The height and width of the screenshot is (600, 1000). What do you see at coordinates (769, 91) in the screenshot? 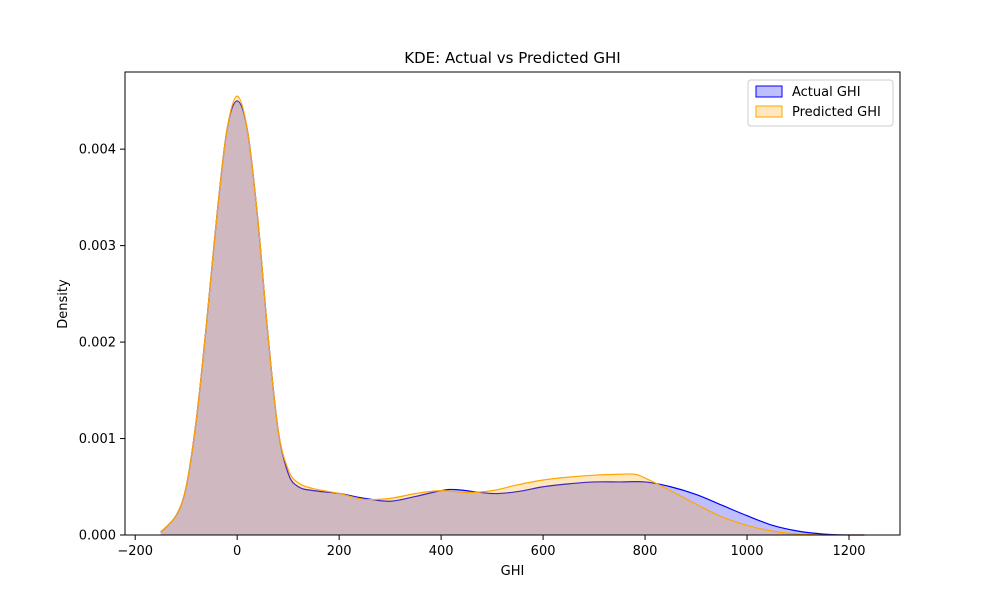
I see `legend-swatch-actual` at bounding box center [769, 91].